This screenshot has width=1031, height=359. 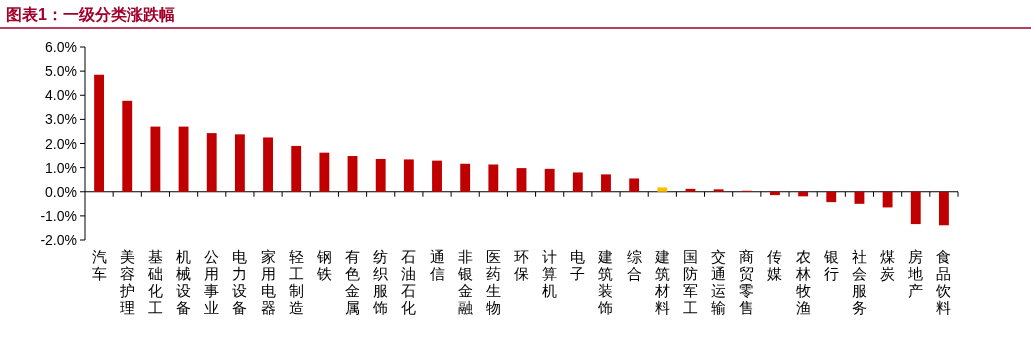 I want to click on y-tick-label: 0.0%, so click(x=61, y=191).